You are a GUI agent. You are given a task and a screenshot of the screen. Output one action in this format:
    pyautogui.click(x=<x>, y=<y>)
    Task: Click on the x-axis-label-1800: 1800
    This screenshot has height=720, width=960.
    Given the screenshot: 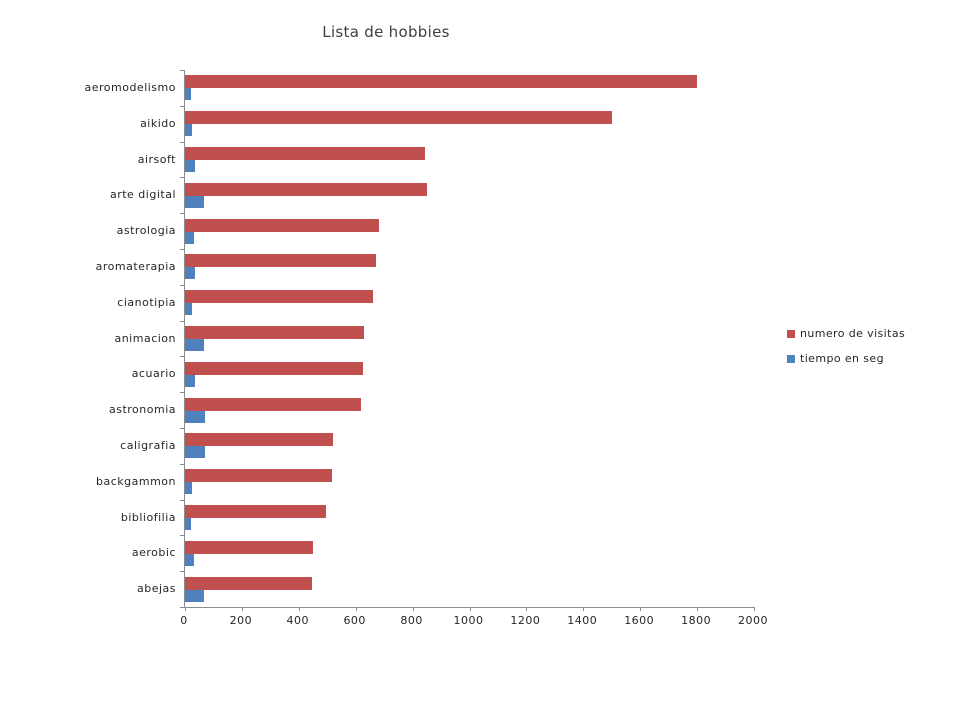 What is the action you would take?
    pyautogui.click(x=696, y=620)
    